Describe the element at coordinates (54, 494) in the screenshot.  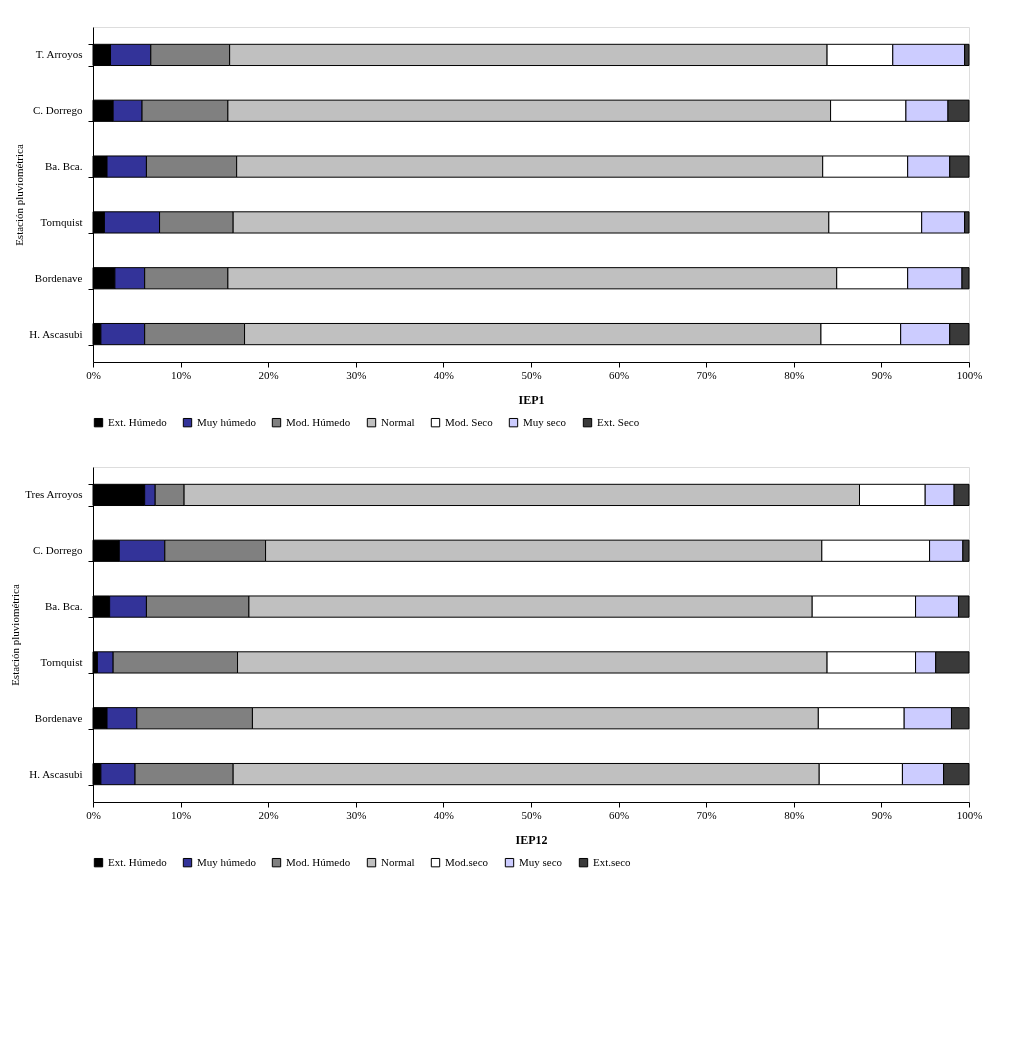
I see `y-tick-label: Tres Arroyos` at that location.